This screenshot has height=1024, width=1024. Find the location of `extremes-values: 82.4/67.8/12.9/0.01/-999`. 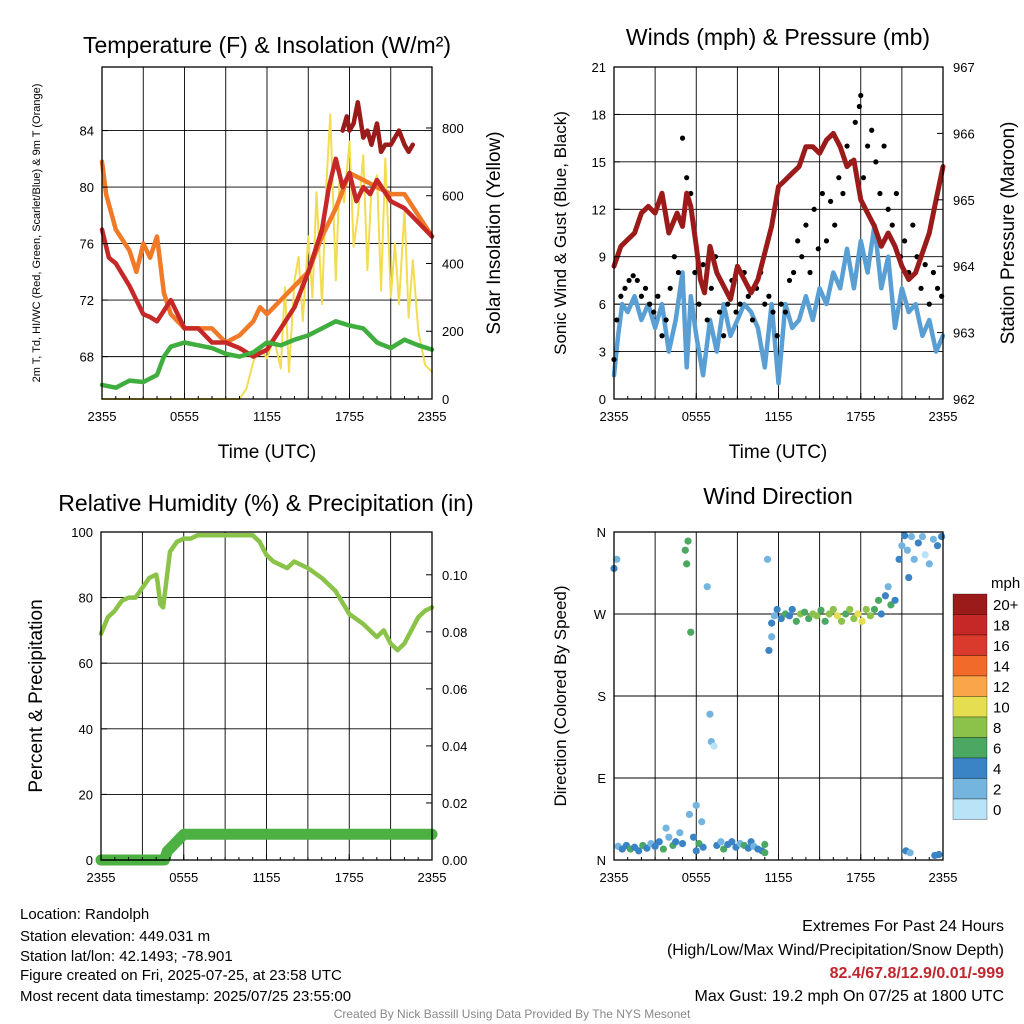

extremes-values: 82.4/67.8/12.9/0.01/-999 is located at coordinates (916, 973).